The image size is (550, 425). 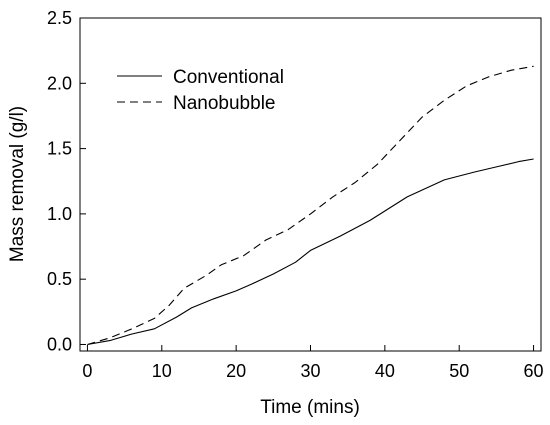 I want to click on x-axis-ticks: 0 10 20 30 40 50 60, so click(x=313, y=363).